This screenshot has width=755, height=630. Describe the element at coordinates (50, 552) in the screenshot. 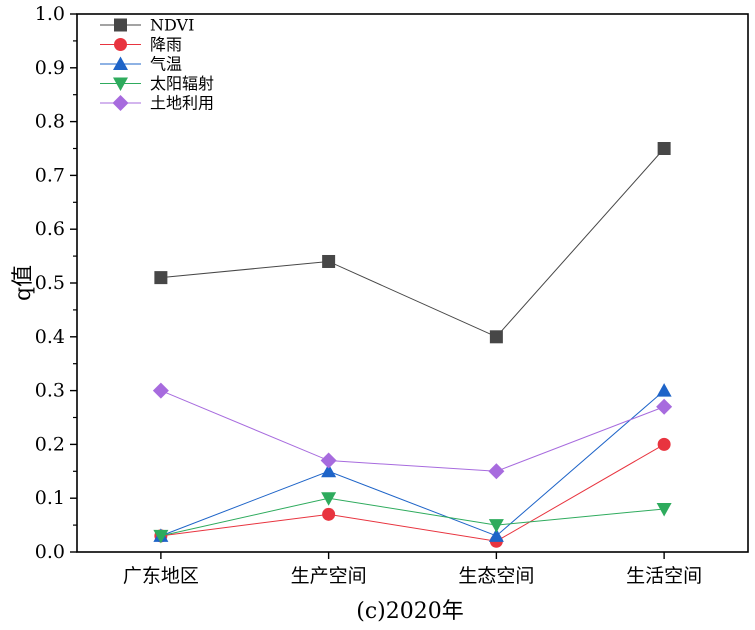

I see `y-tick-label: 0.0` at that location.